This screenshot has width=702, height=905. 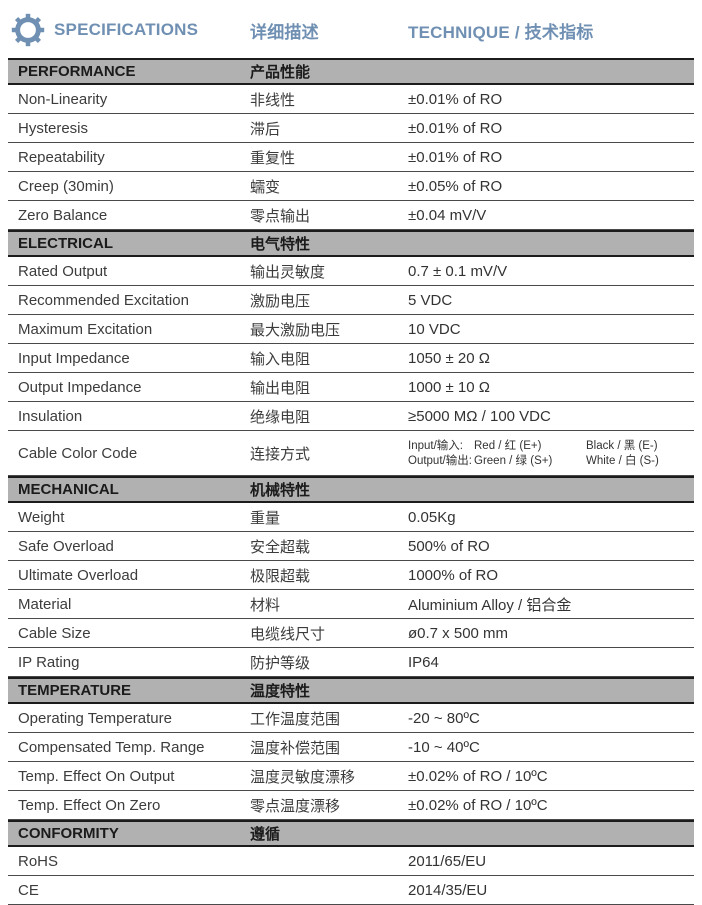 What do you see at coordinates (38, 861) in the screenshot?
I see `spec-name-en: RoHS` at bounding box center [38, 861].